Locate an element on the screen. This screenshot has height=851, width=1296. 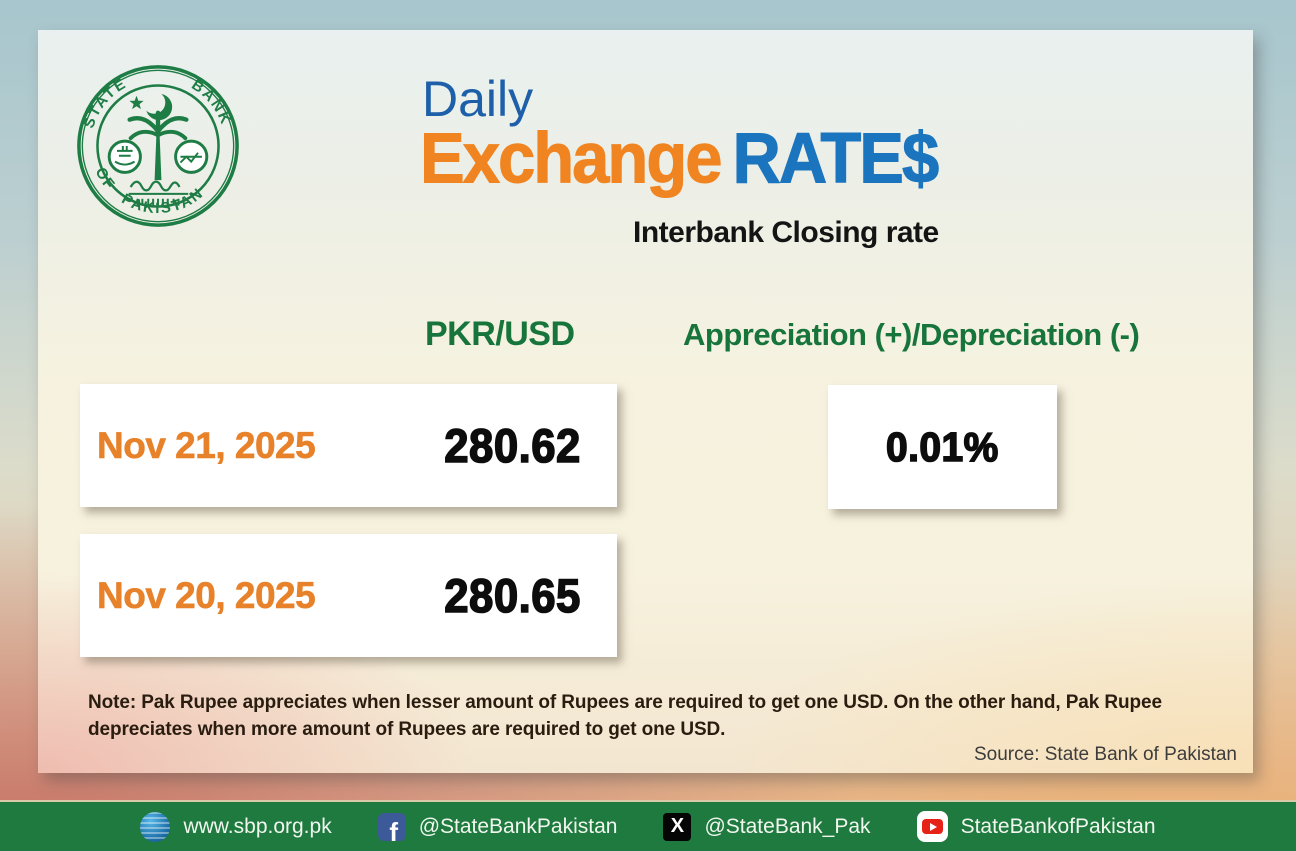
svg-text: STATE is located at coordinates (105, 103).